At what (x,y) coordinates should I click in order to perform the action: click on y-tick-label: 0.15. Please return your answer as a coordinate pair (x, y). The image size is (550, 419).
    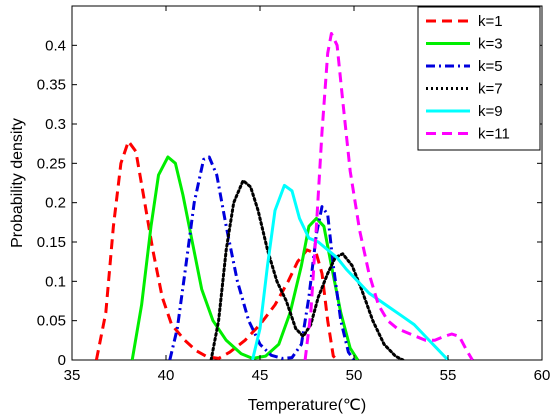
    Looking at the image, I should click on (51, 242).